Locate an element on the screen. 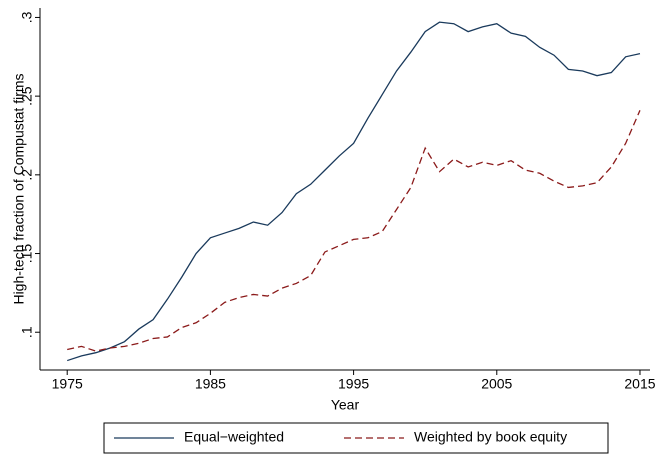 The image size is (659, 460). legend-label: Weighted by book equity is located at coordinates (490, 437).